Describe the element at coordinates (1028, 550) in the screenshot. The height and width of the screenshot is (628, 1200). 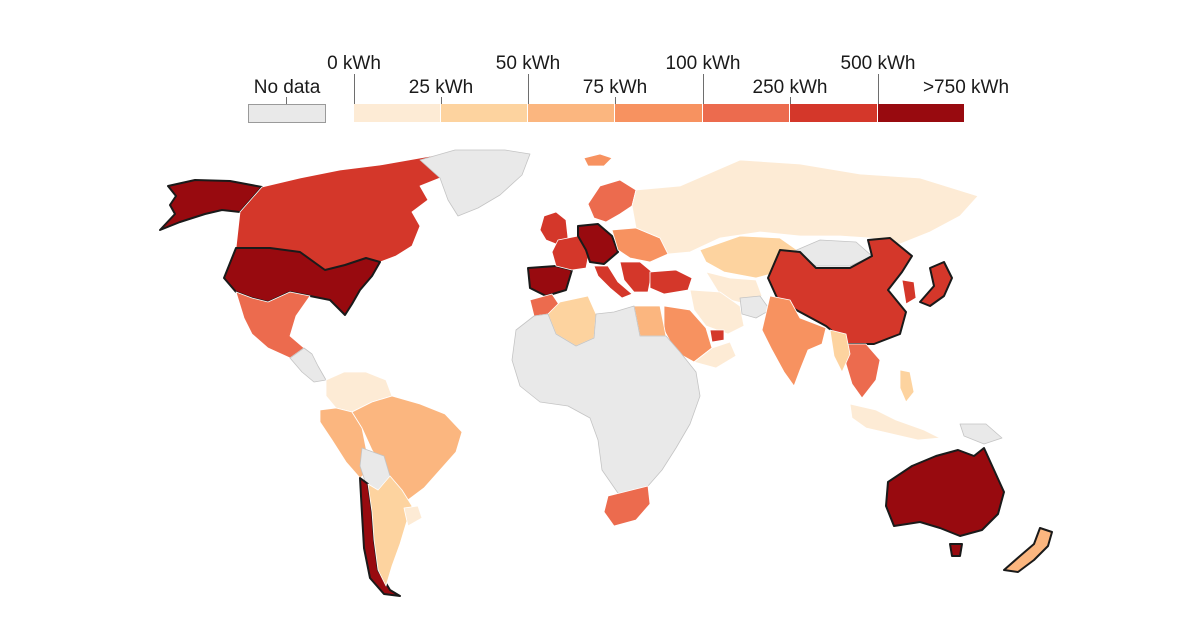
I see `region-new-zealand` at that location.